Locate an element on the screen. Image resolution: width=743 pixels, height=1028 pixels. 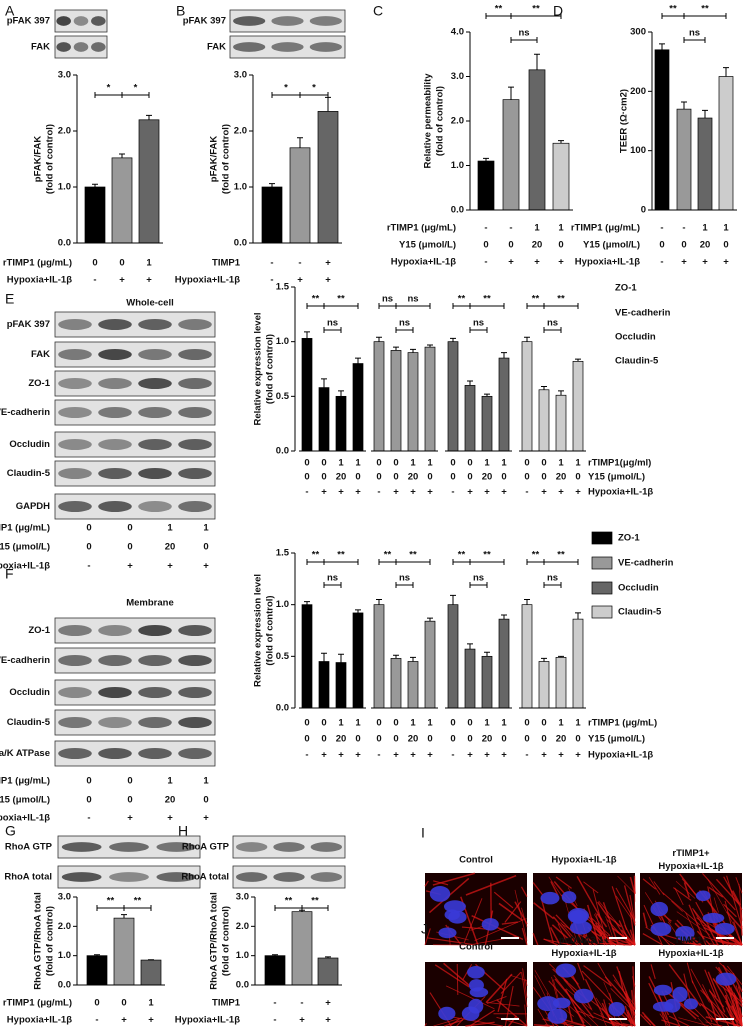
image-title: Control is located at coordinates (476, 947).